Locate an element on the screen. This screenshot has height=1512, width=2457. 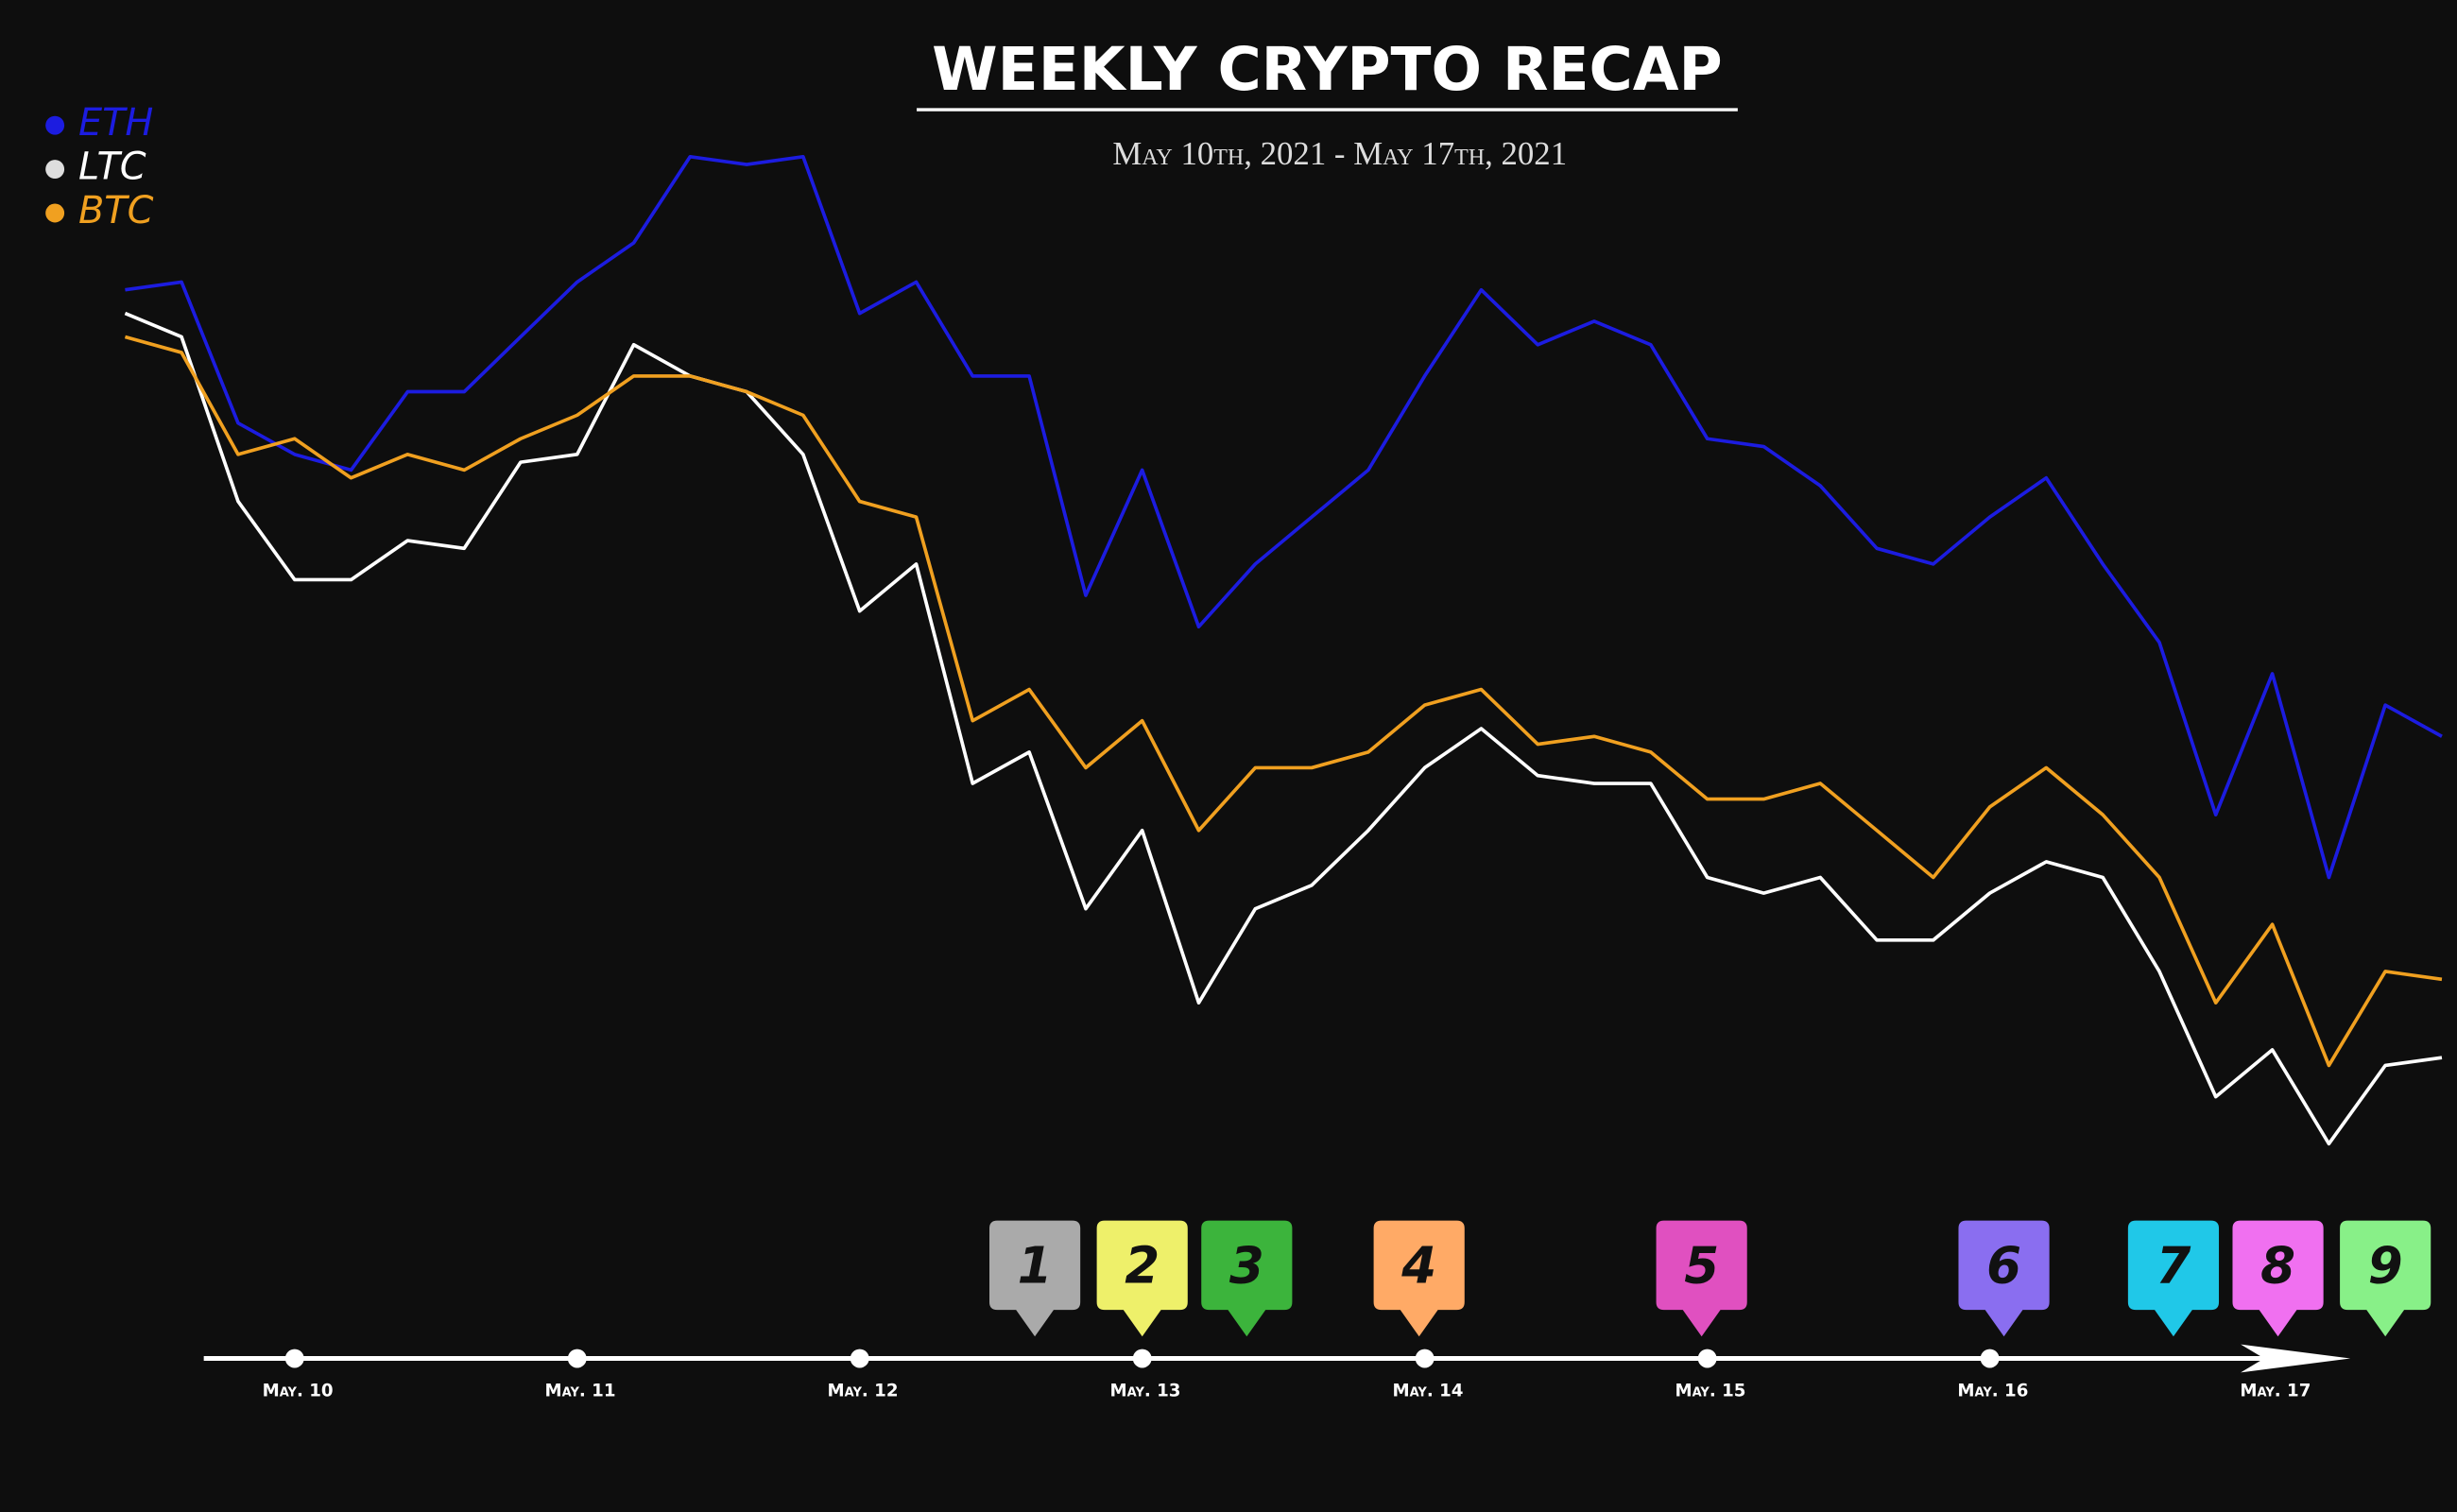
event-label: 5 is located at coordinates (1701, 1266).